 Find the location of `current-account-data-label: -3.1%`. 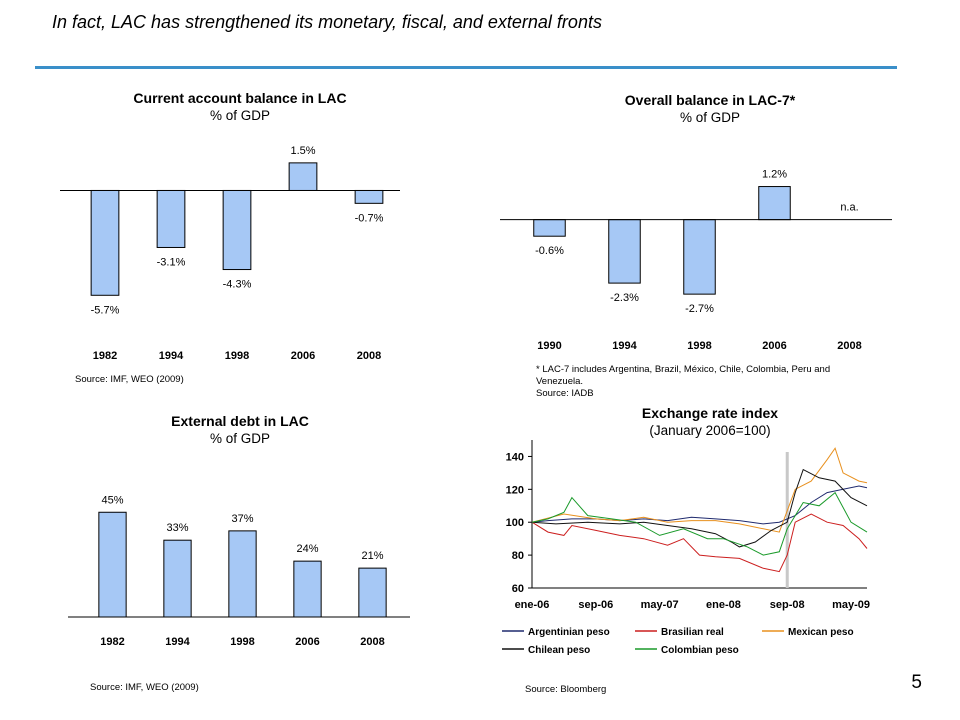

current-account-data-label: -3.1% is located at coordinates (171, 262).